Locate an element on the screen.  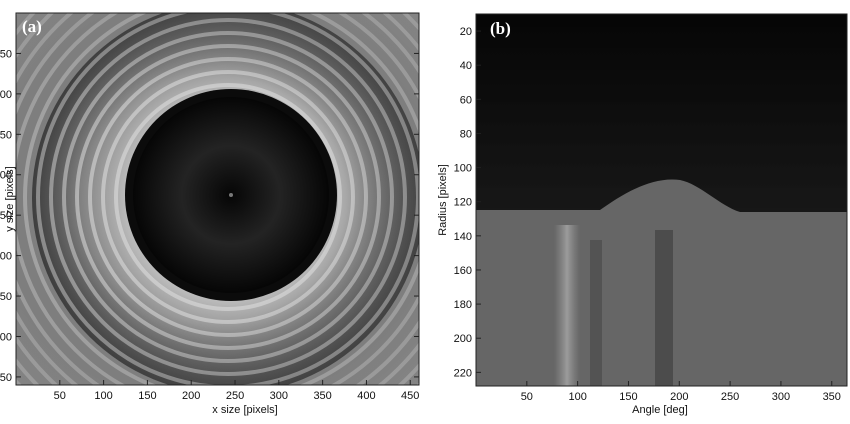
panel-b-y-tick-label: 140 is located at coordinates (463, 237).